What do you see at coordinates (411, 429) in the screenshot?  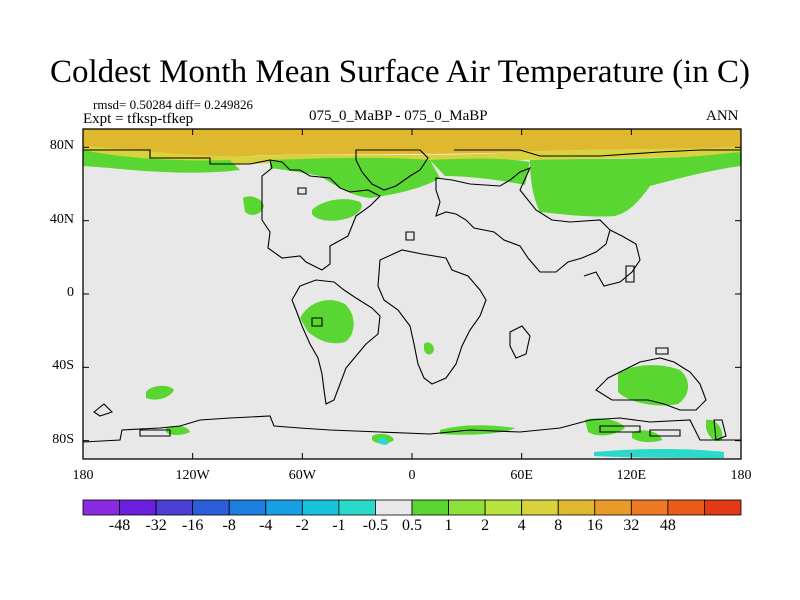 I see `coast-antarctica` at bounding box center [411, 429].